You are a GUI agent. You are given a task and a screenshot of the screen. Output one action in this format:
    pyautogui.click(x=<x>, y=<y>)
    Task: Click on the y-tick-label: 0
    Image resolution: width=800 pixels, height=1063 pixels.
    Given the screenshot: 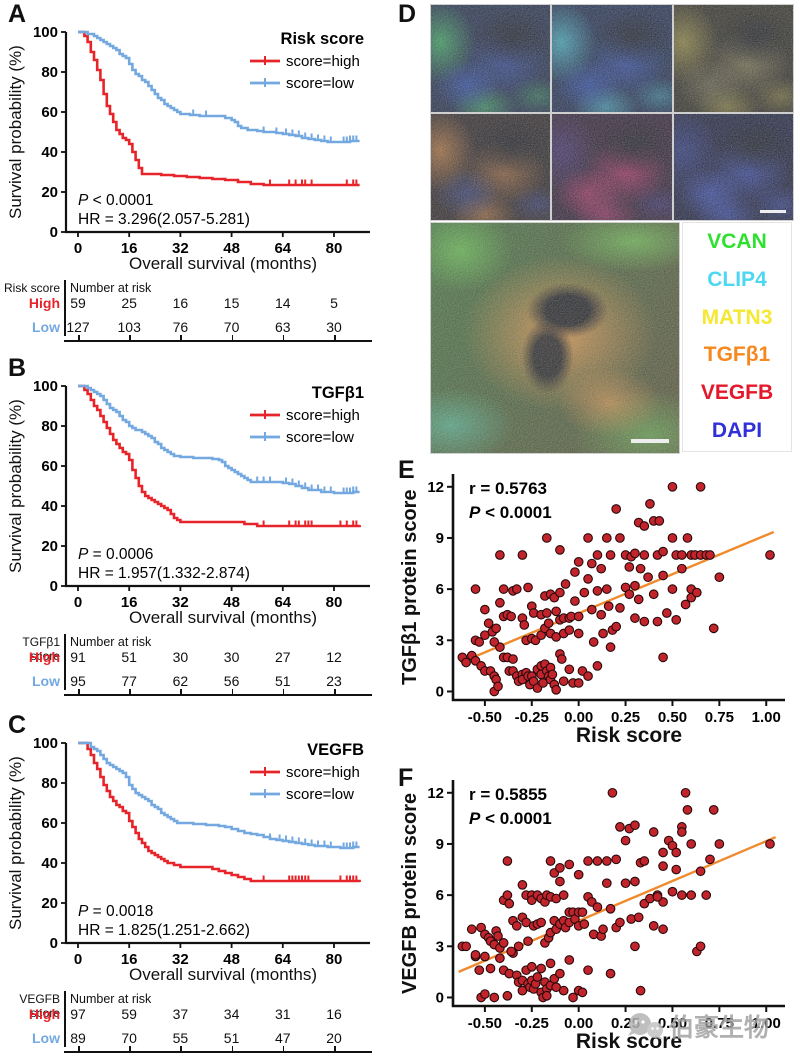 What is the action you would take?
    pyautogui.click(x=54, y=232)
    